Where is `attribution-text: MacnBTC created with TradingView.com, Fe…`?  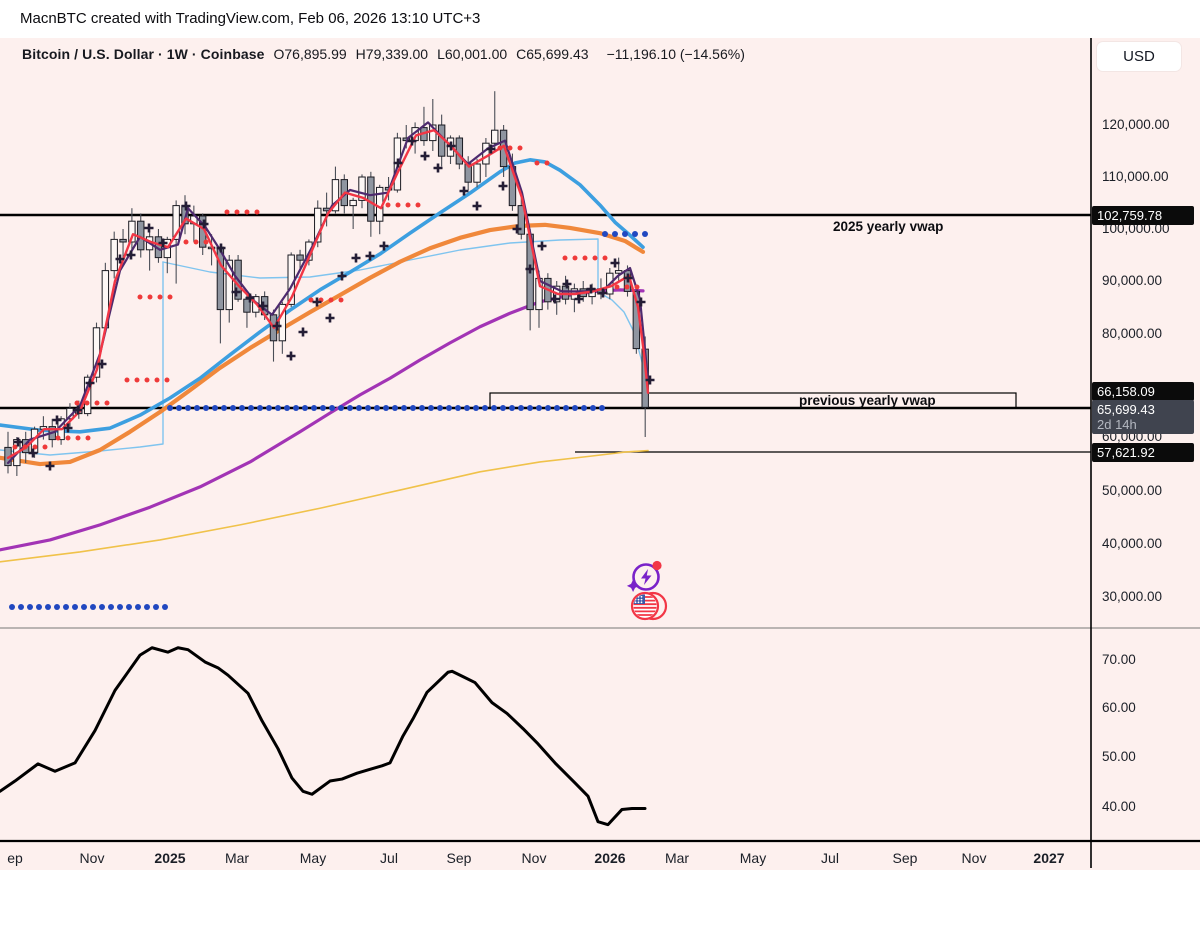
attribution-text: MacnBTC created with TradingView.com, Fe… is located at coordinates (250, 18).